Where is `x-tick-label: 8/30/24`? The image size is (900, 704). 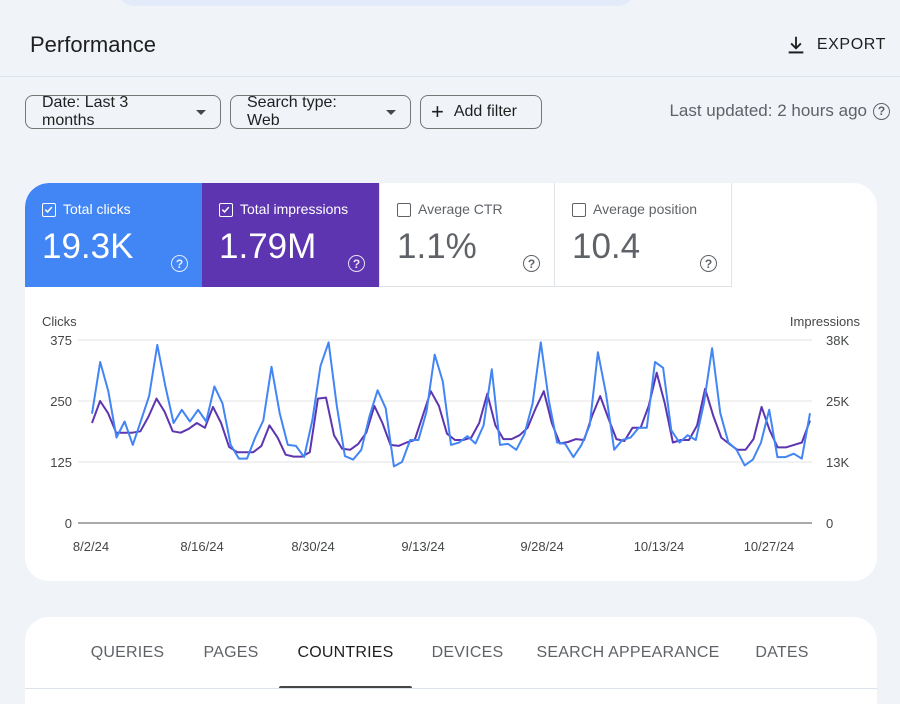
x-tick-label: 8/30/24 is located at coordinates (312, 546).